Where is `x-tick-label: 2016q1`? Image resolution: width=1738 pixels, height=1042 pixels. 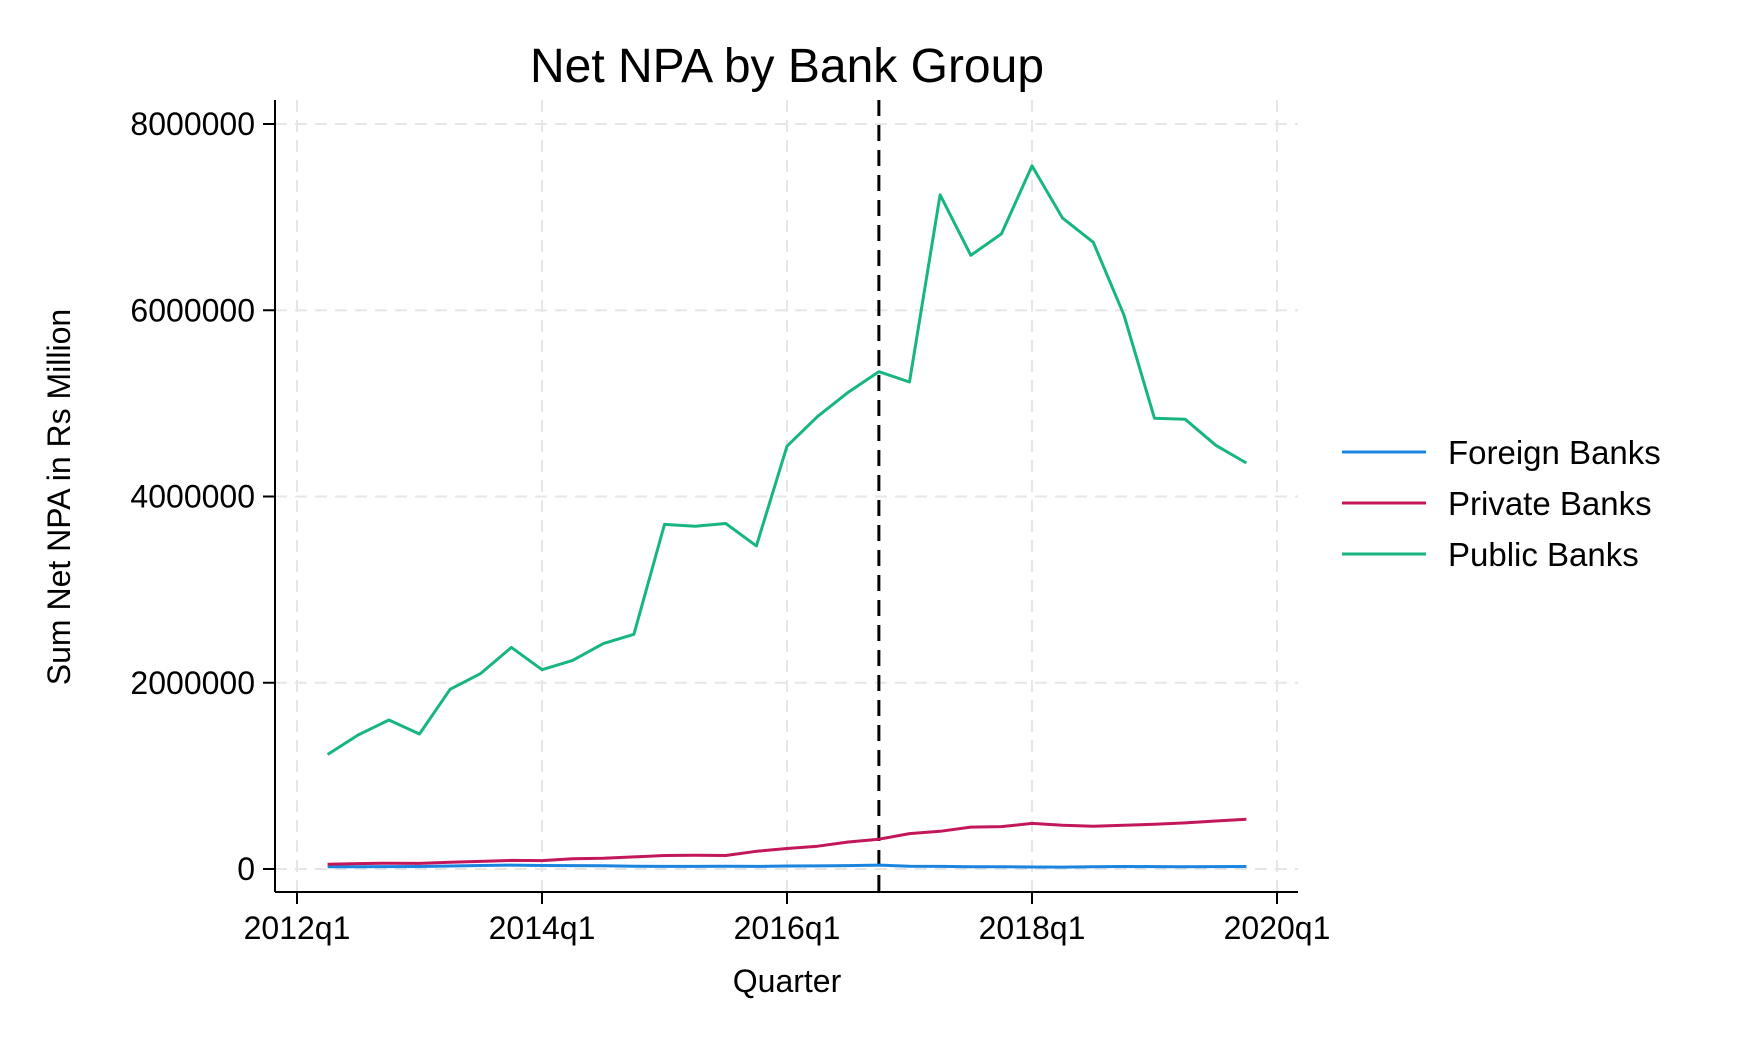 x-tick-label: 2016q1 is located at coordinates (787, 928).